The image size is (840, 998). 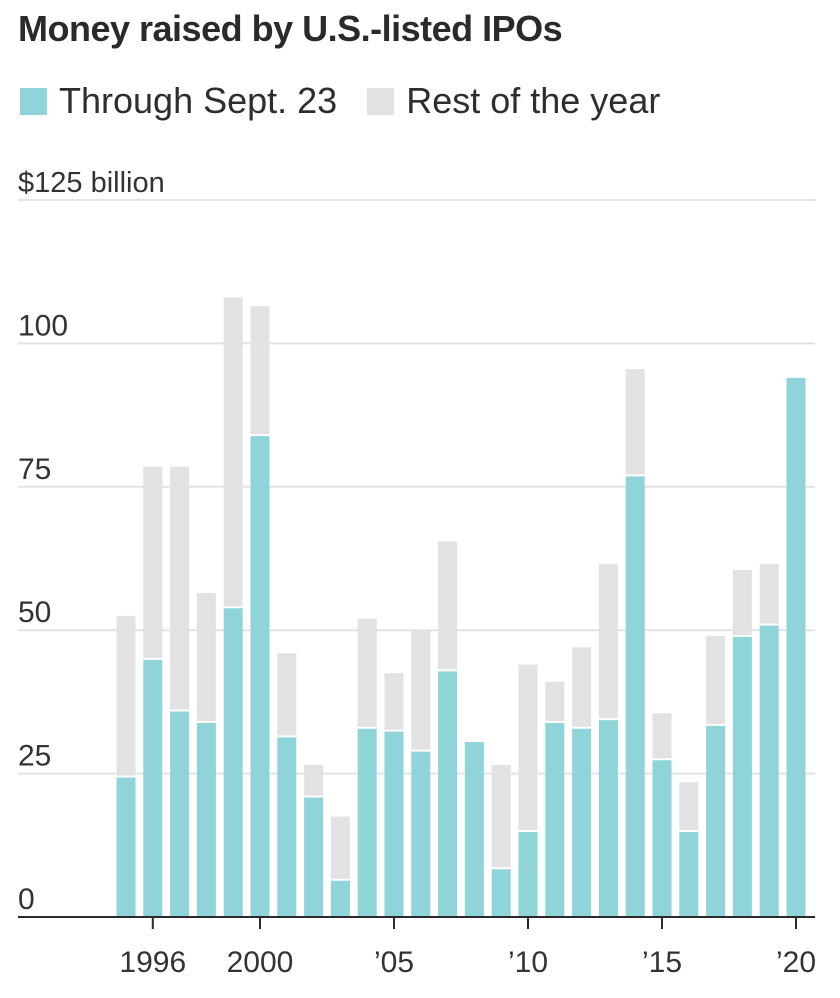 What do you see at coordinates (796, 647) in the screenshot?
I see `bar-through-sept-2020` at bounding box center [796, 647].